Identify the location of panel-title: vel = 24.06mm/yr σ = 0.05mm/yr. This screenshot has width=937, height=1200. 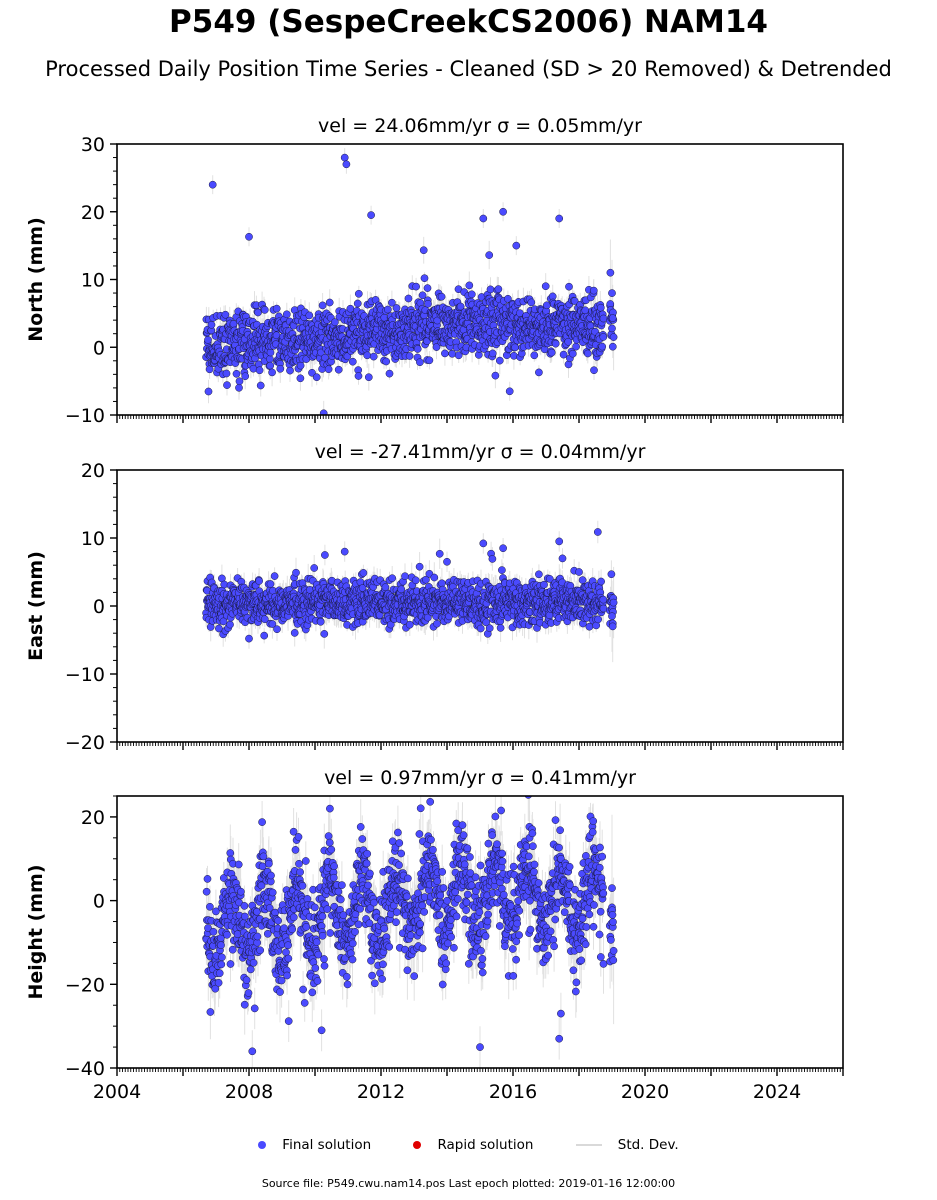
(480, 126).